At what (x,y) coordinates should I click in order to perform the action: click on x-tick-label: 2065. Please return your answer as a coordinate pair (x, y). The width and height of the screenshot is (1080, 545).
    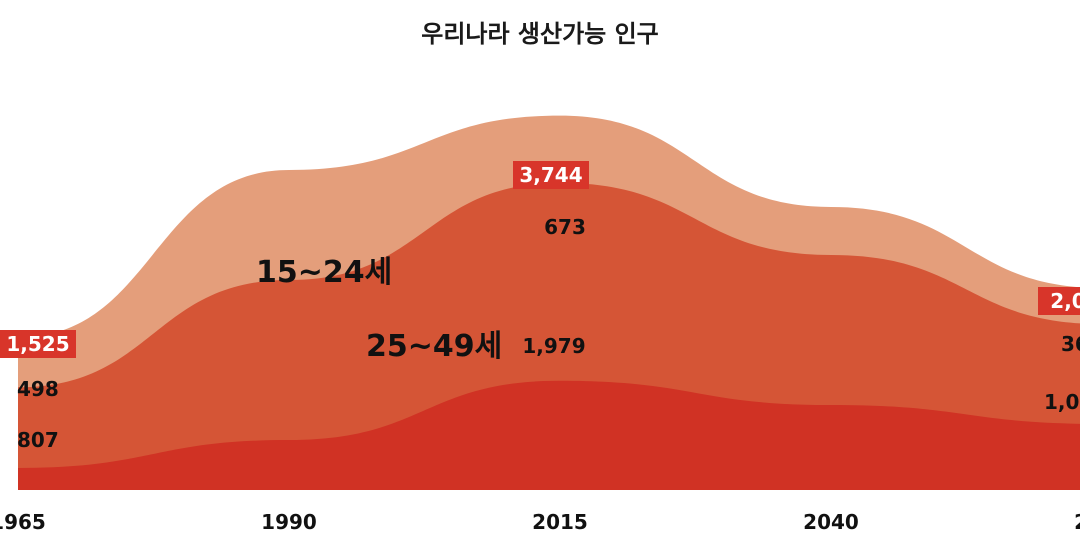
    Looking at the image, I should click on (1077, 522).